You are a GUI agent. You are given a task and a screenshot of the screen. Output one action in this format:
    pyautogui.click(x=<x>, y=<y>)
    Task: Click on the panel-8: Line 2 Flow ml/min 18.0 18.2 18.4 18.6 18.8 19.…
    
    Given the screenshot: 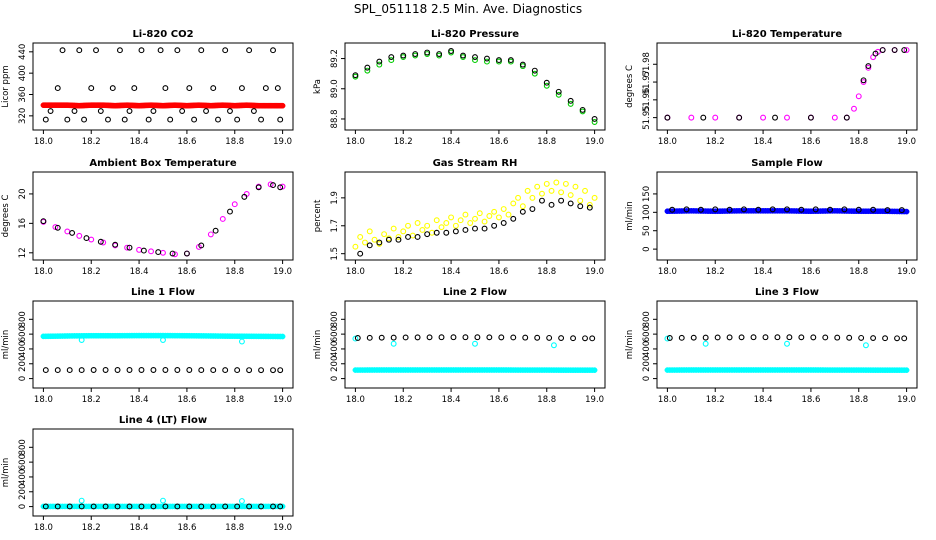 What is the action you would take?
    pyautogui.click(x=459, y=346)
    